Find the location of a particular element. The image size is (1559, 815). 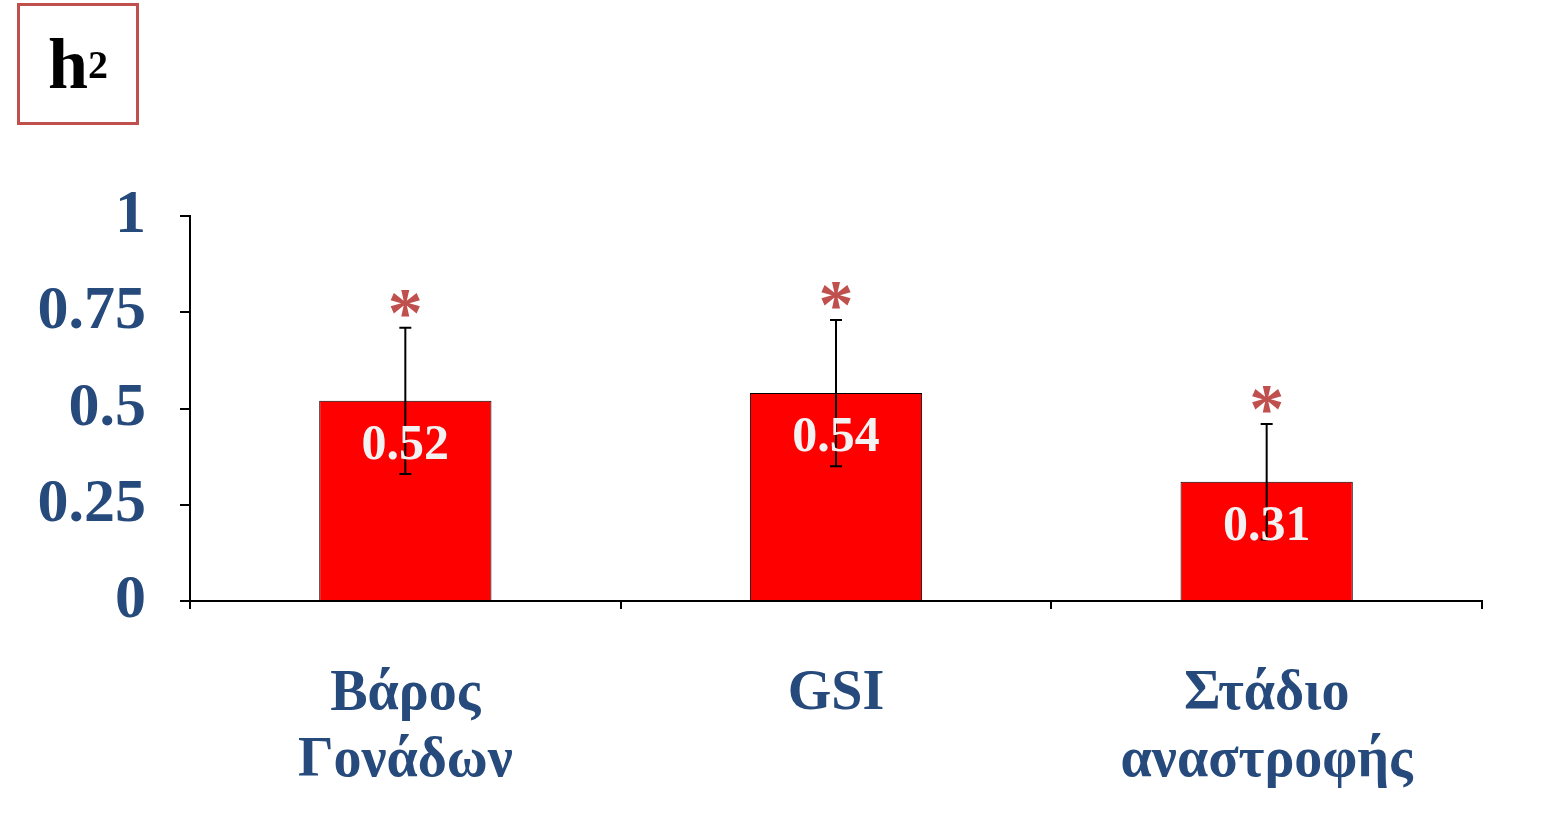

x-tick-label: Στάδιο αναστροφής is located at coordinates (1267, 724).